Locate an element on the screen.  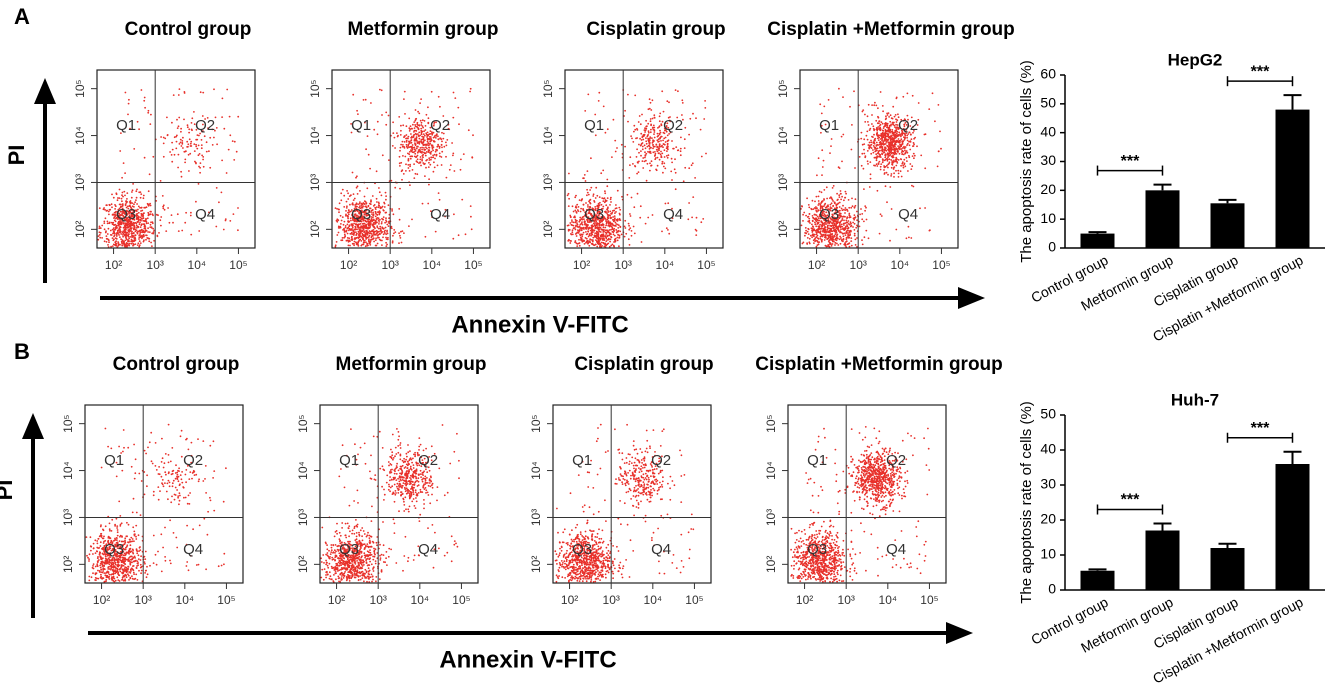
y-tick-label: 10³ is located at coordinates (80, 182).